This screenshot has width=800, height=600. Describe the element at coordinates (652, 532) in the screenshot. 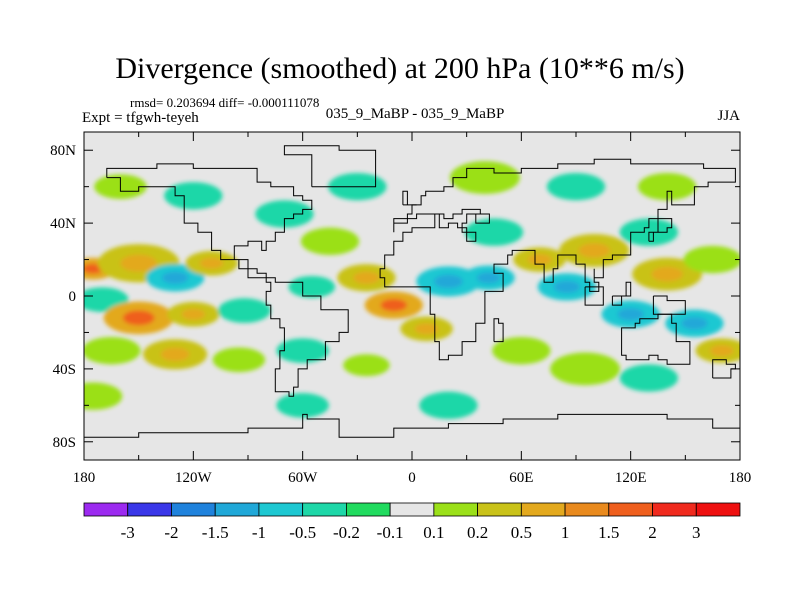

I see `colorbar-label: 2` at that location.